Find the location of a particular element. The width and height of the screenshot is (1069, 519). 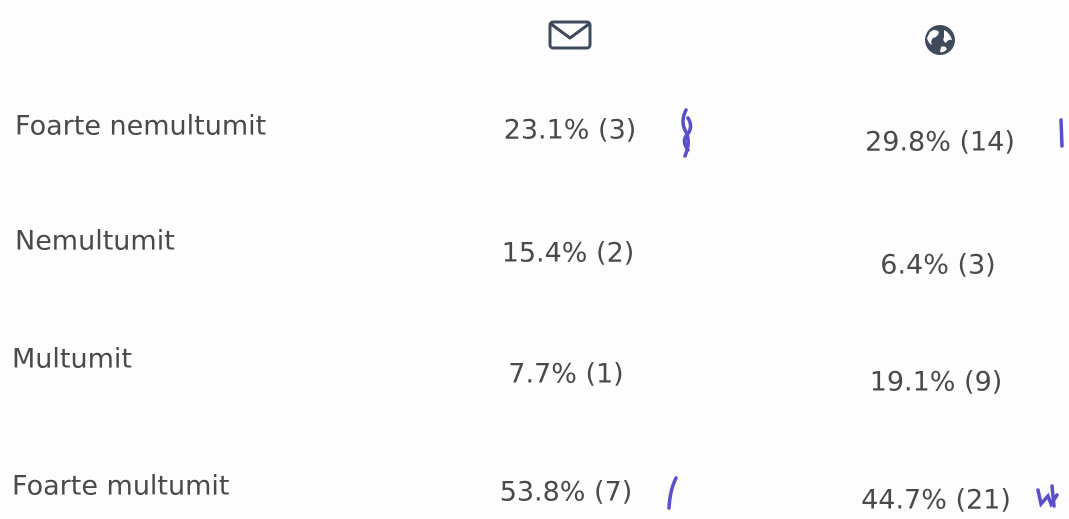

email-value: 15.4% (2) is located at coordinates (568, 253).